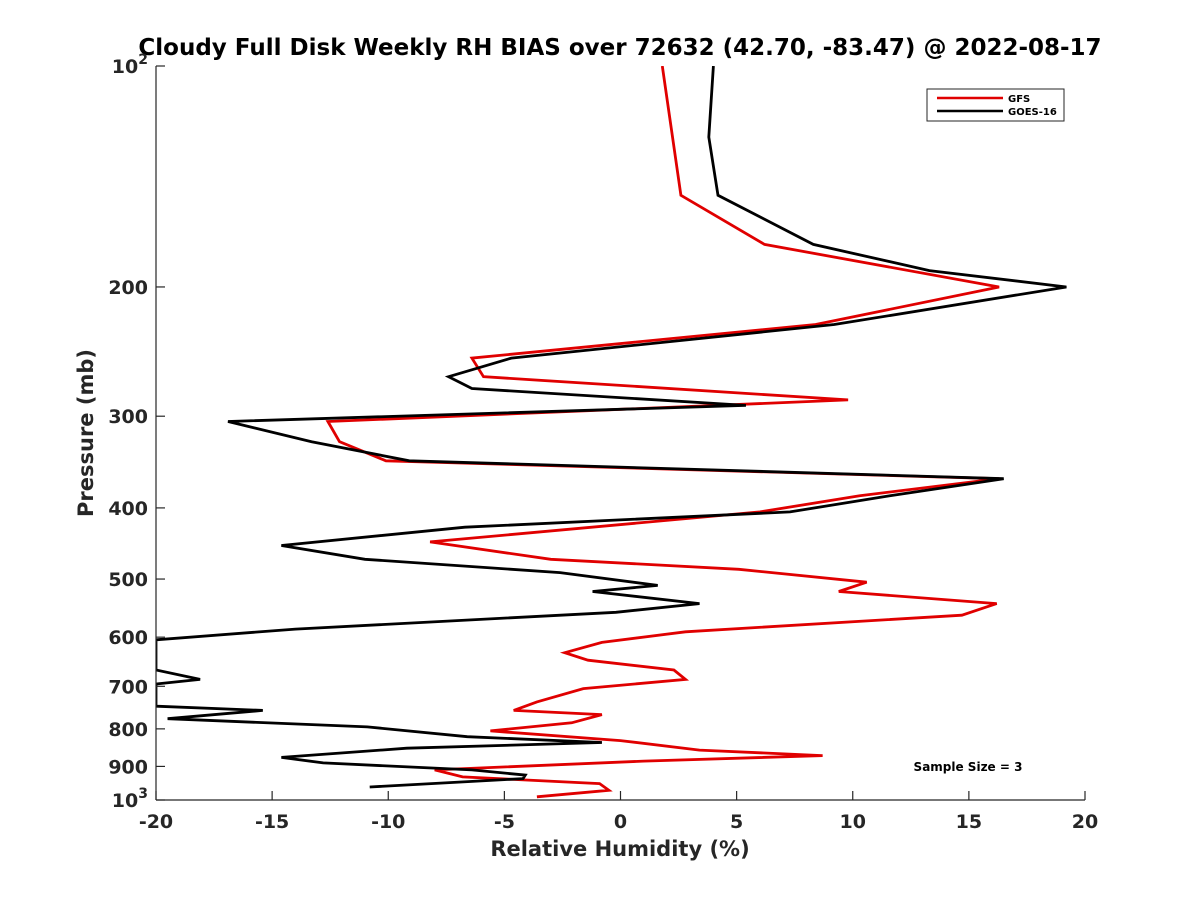 This screenshot has height=900, width=1200. I want to click on y-tick-label: 700, so click(128, 687).